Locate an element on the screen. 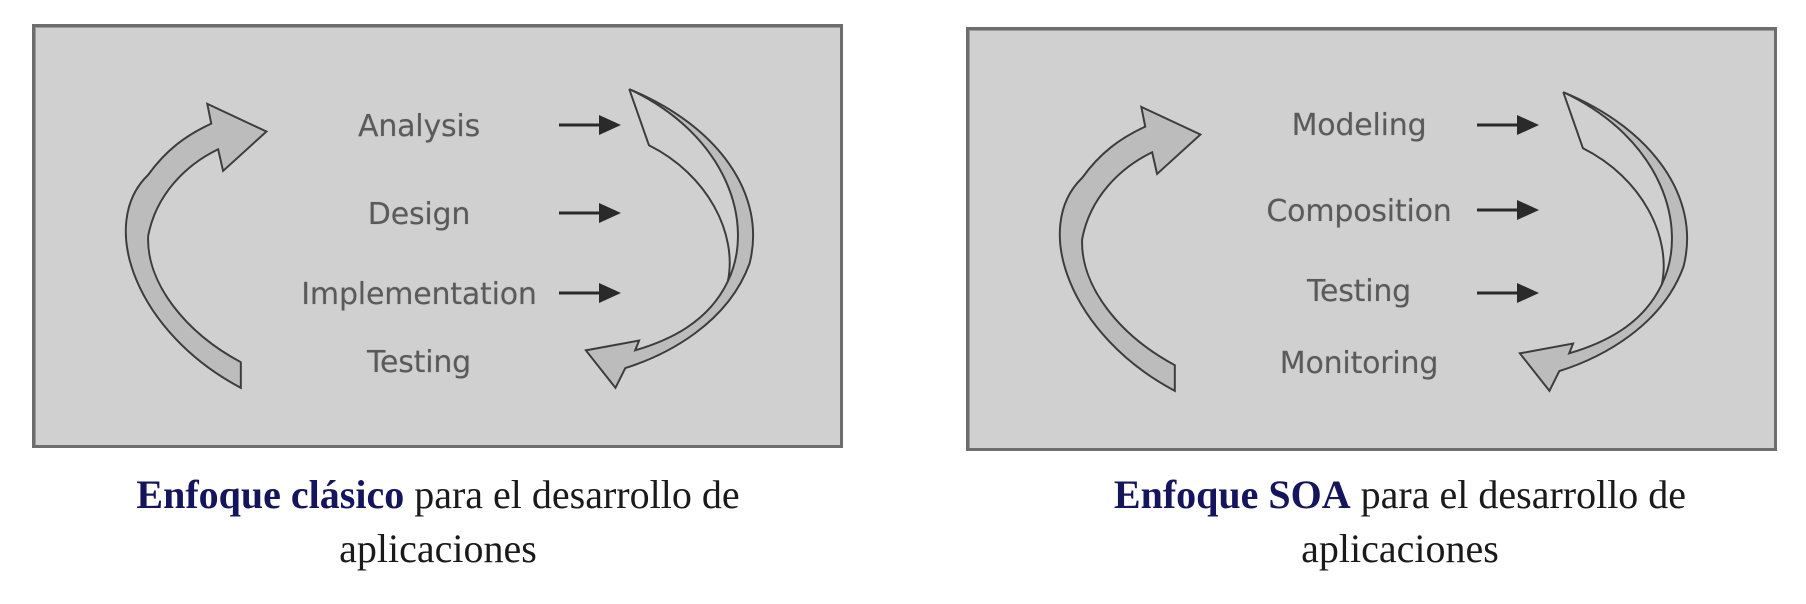  step-label-2: Design is located at coordinates (419, 214).